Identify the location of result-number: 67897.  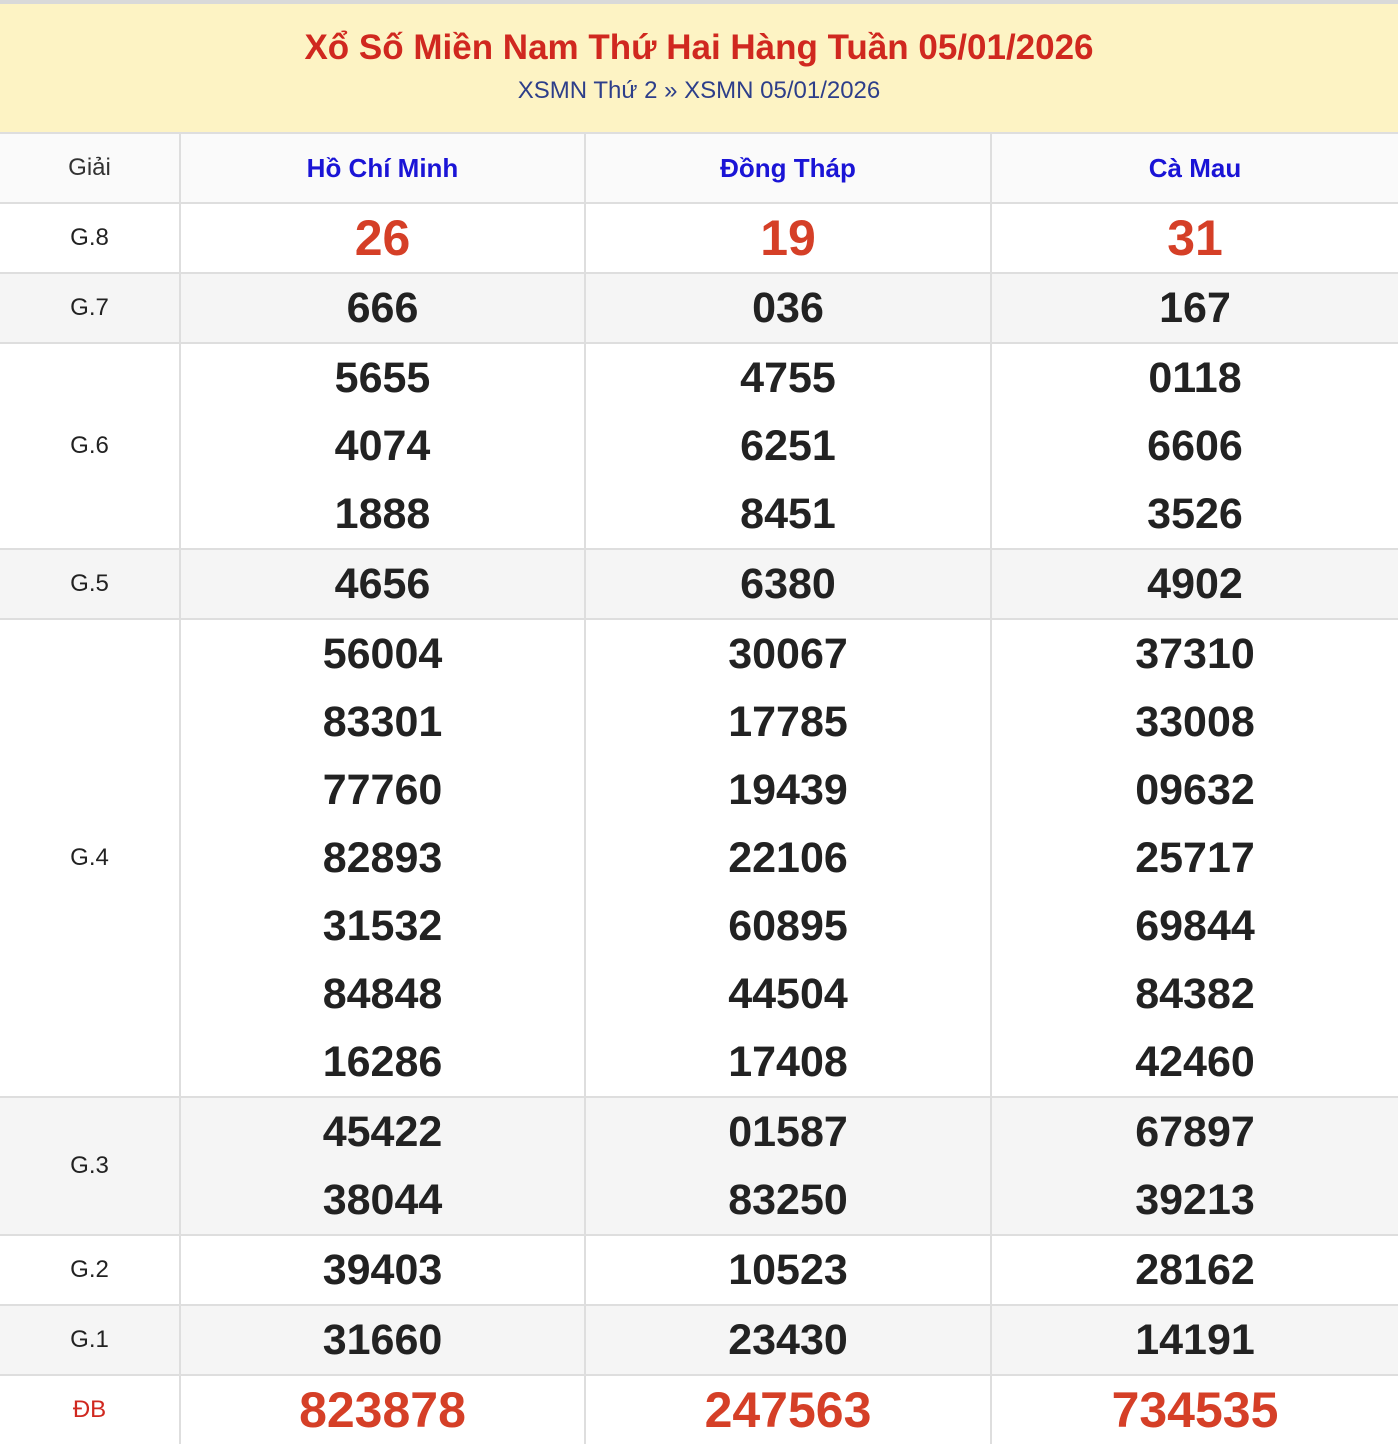
(1195, 1132).